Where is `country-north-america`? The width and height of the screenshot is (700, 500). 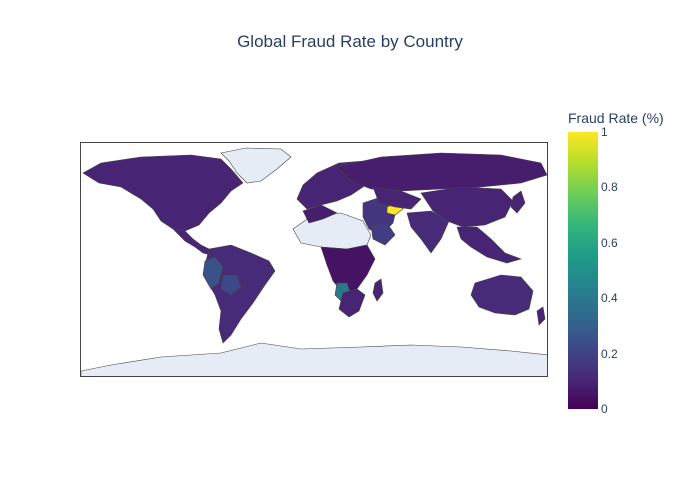 country-north-america is located at coordinates (163, 193).